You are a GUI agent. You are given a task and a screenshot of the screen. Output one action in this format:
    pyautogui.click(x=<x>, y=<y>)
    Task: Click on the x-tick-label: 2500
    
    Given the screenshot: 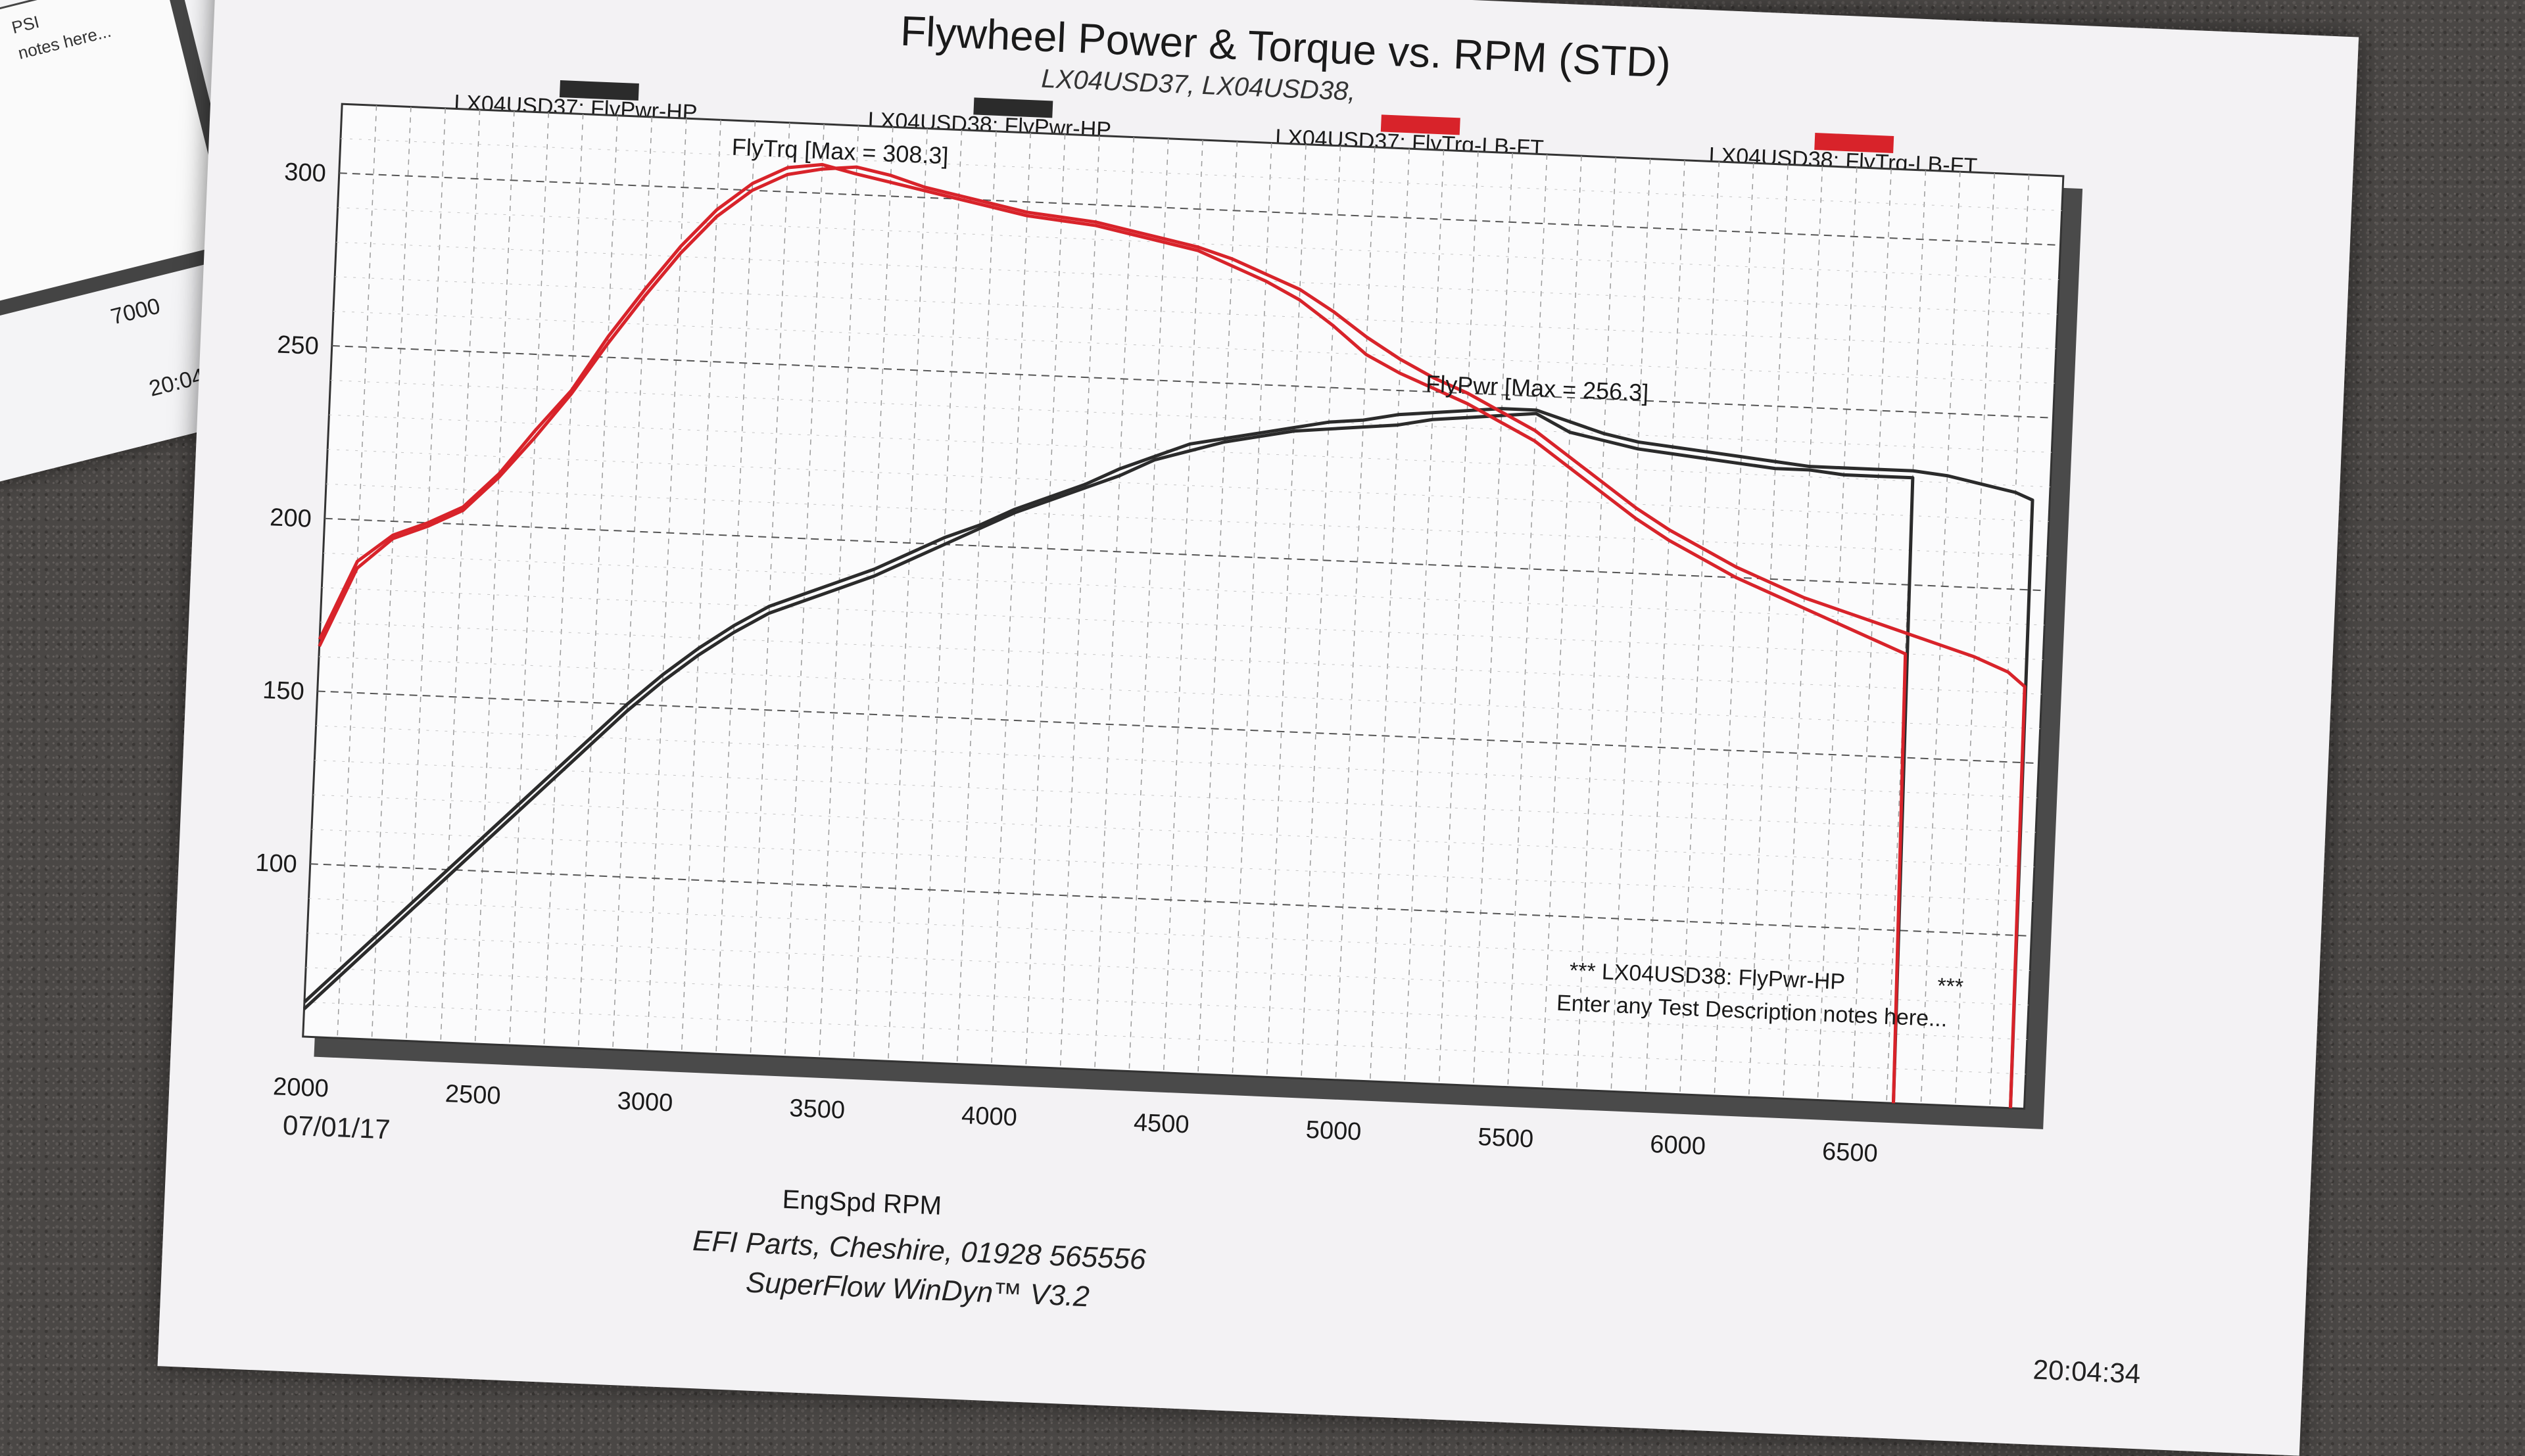 What is the action you would take?
    pyautogui.click(x=473, y=1095)
    